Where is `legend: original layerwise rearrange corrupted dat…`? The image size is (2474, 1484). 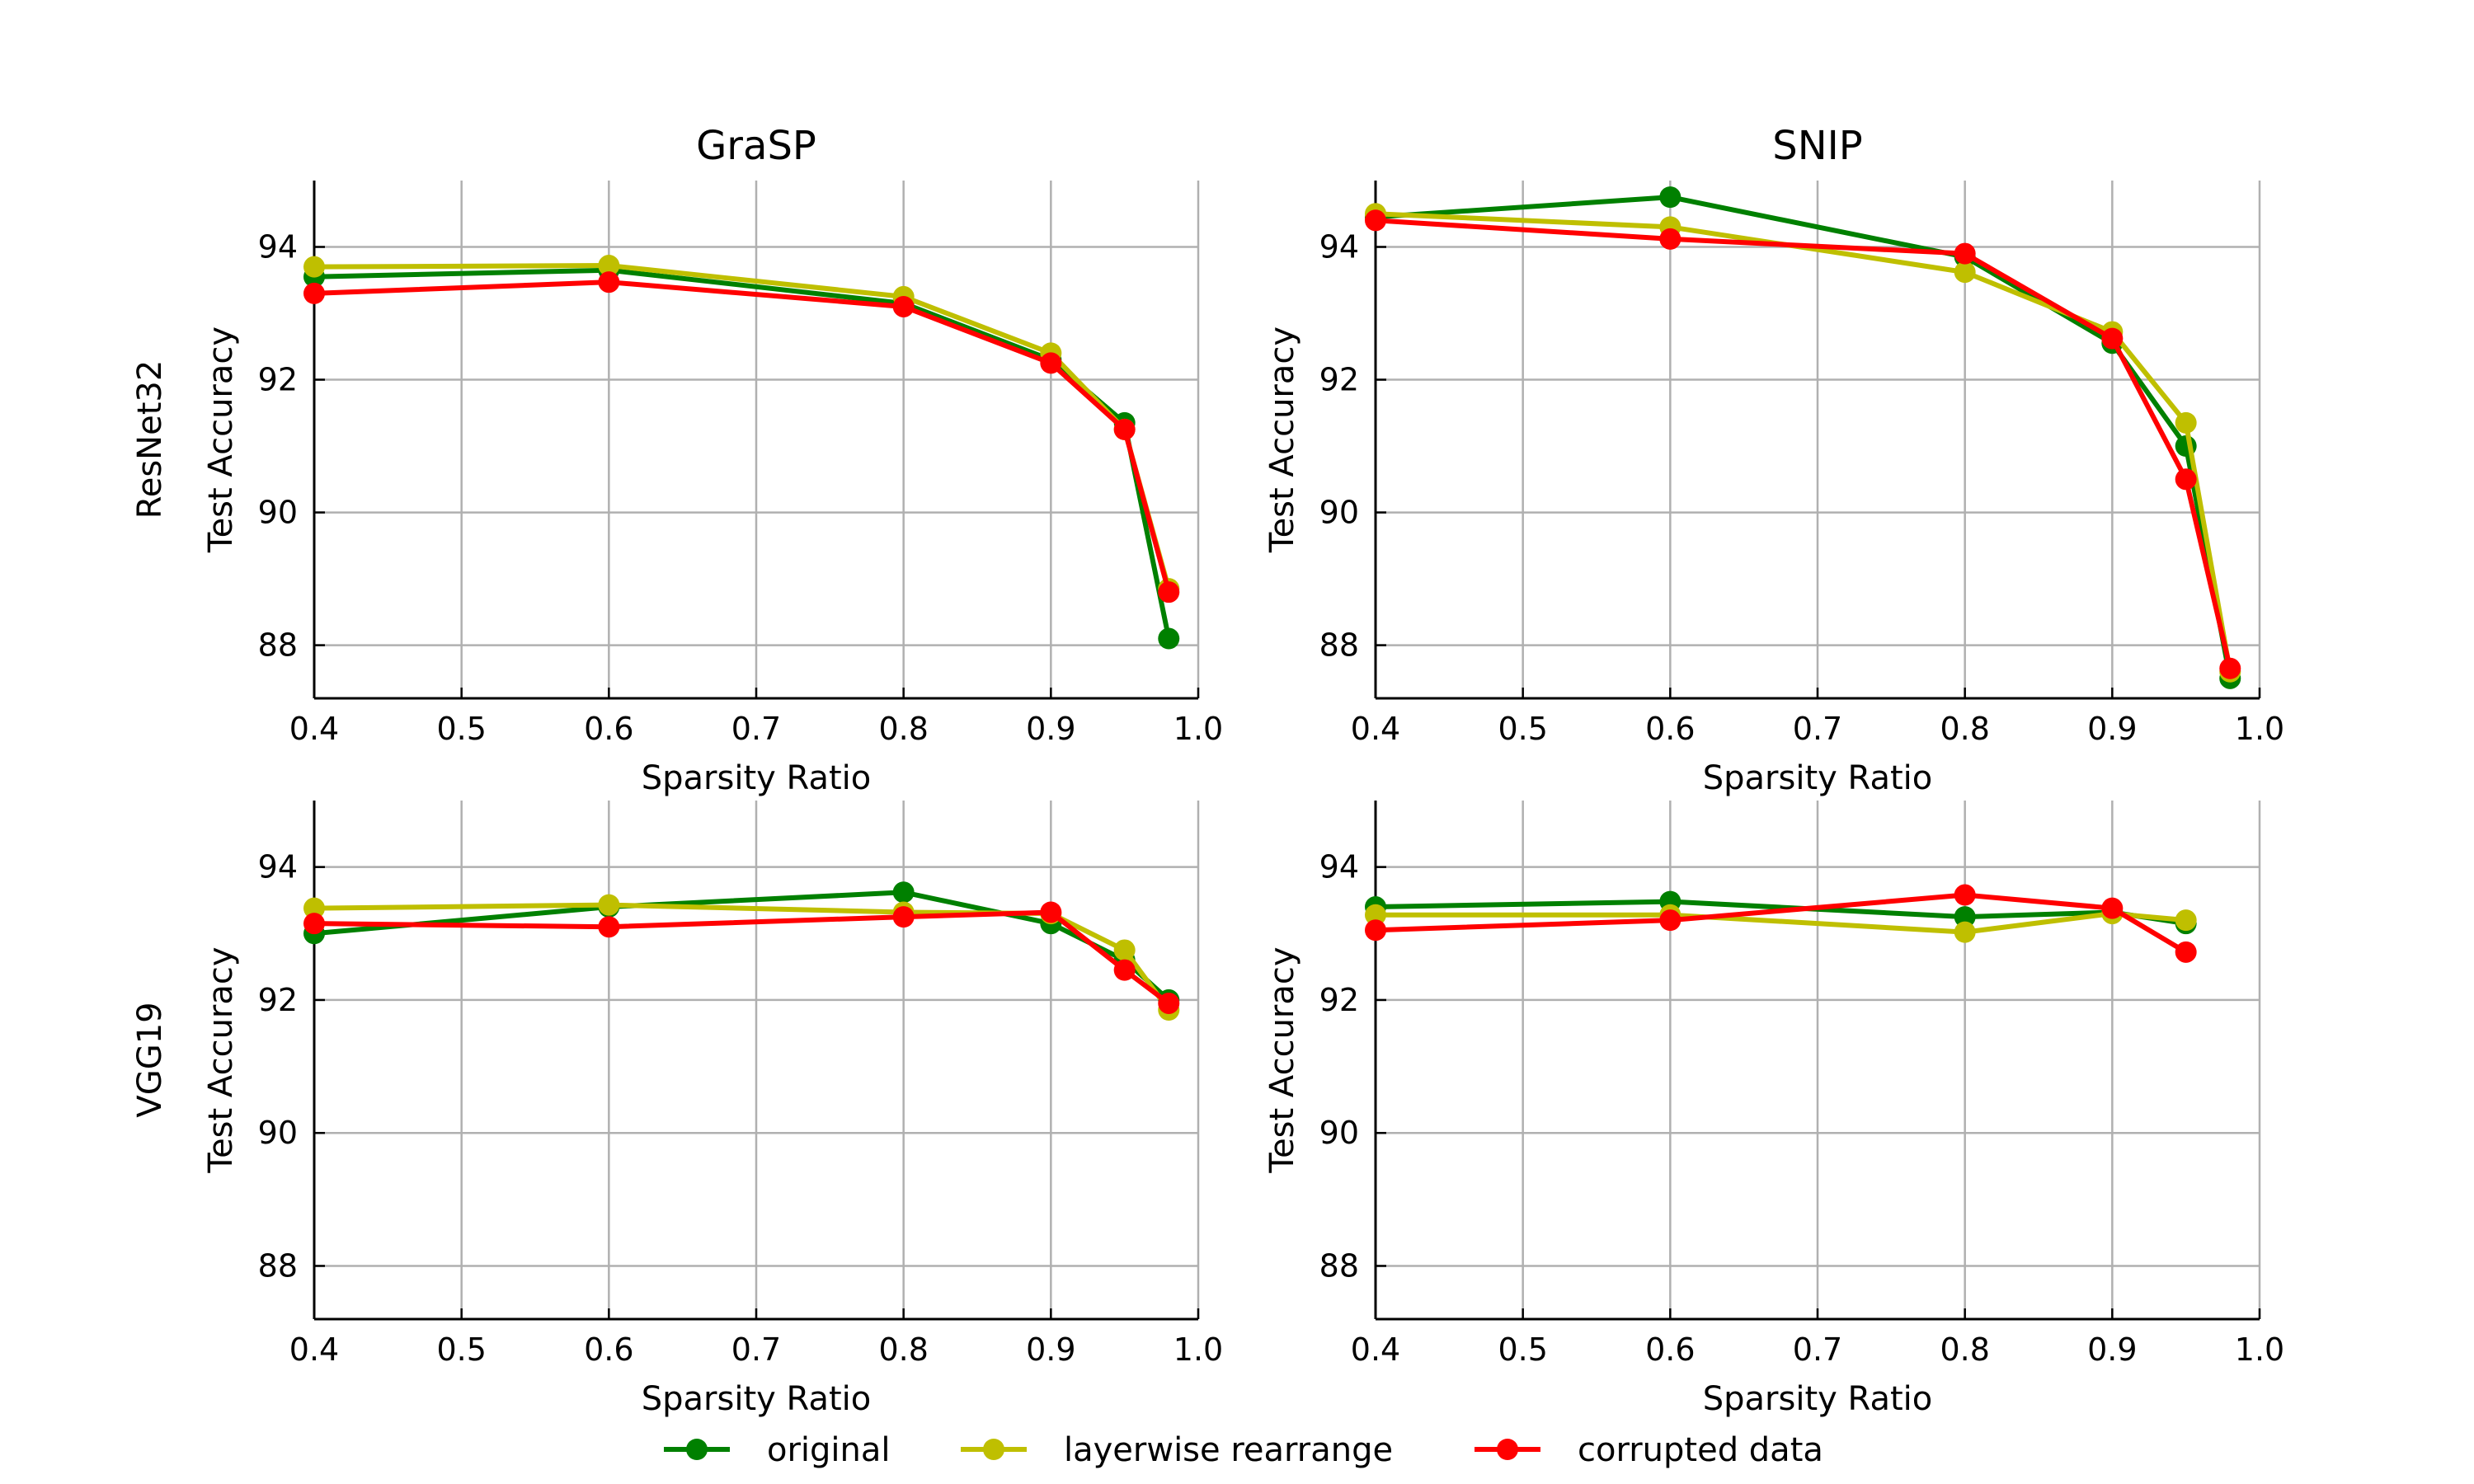 legend: original layerwise rearrange corrupted dat… is located at coordinates (1243, 1450).